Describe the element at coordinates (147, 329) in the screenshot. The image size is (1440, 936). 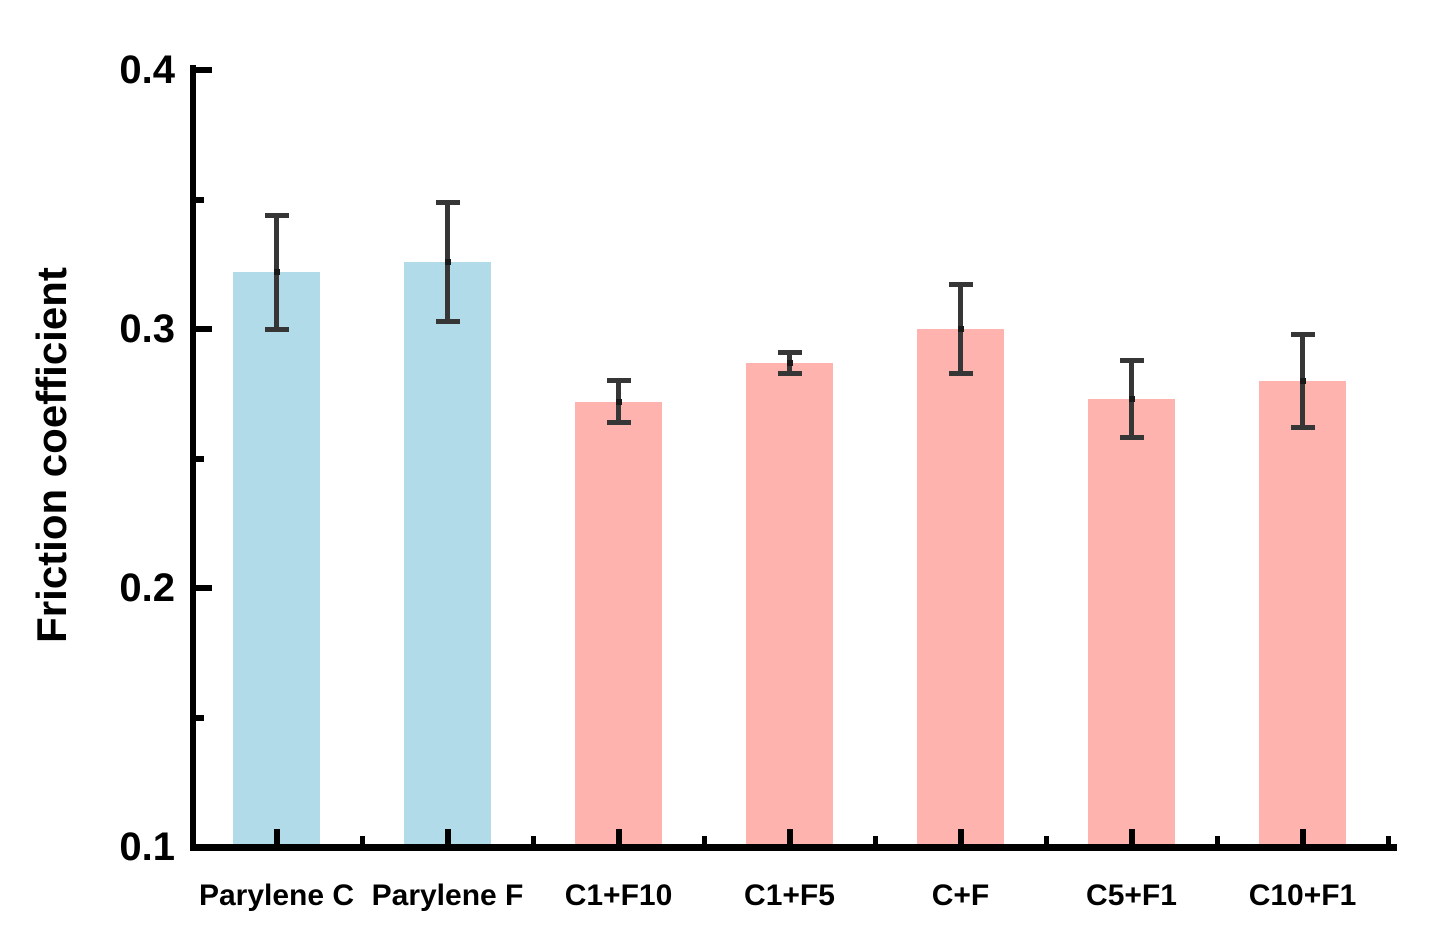
I see `y-tick-label: 0.3` at that location.